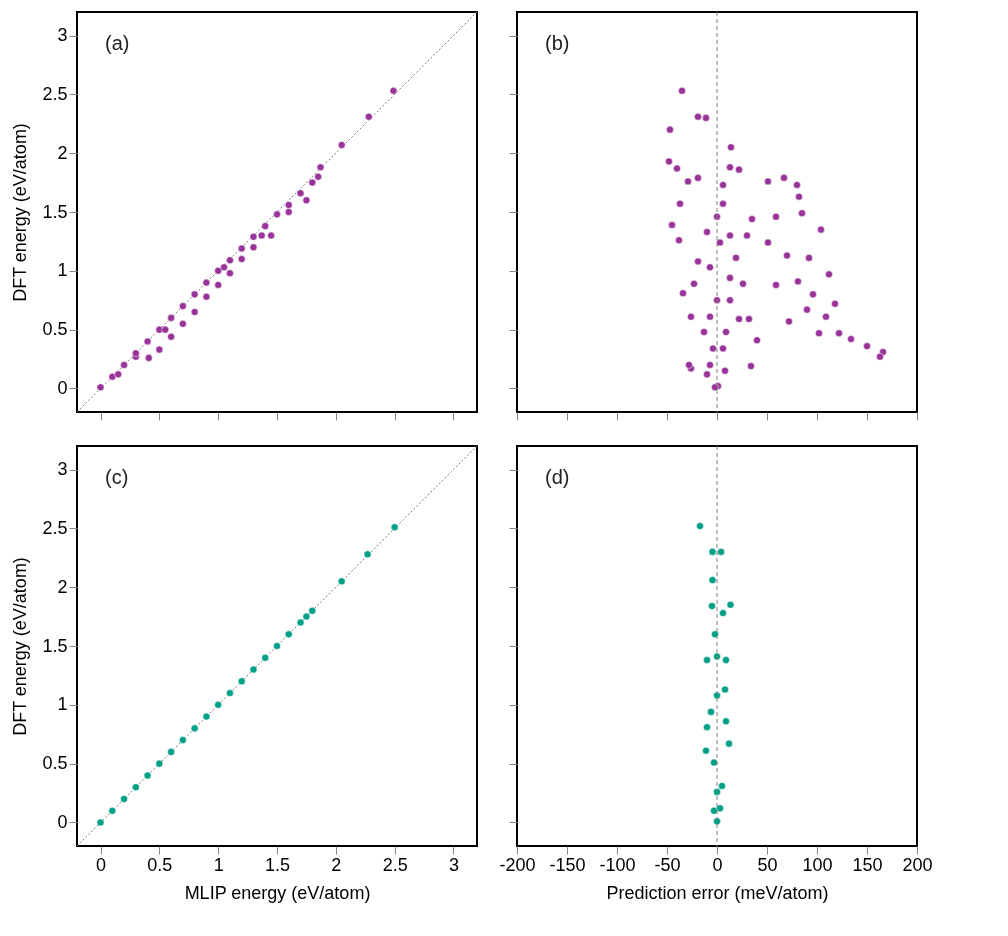 This screenshot has height=936, width=1008. What do you see at coordinates (667, 864) in the screenshot?
I see `x-tick-label: -50` at bounding box center [667, 864].